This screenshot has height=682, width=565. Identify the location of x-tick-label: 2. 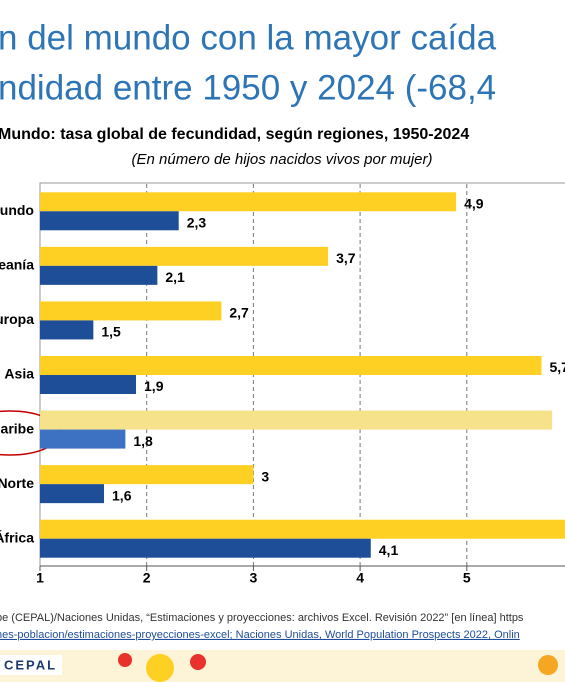
(147, 578).